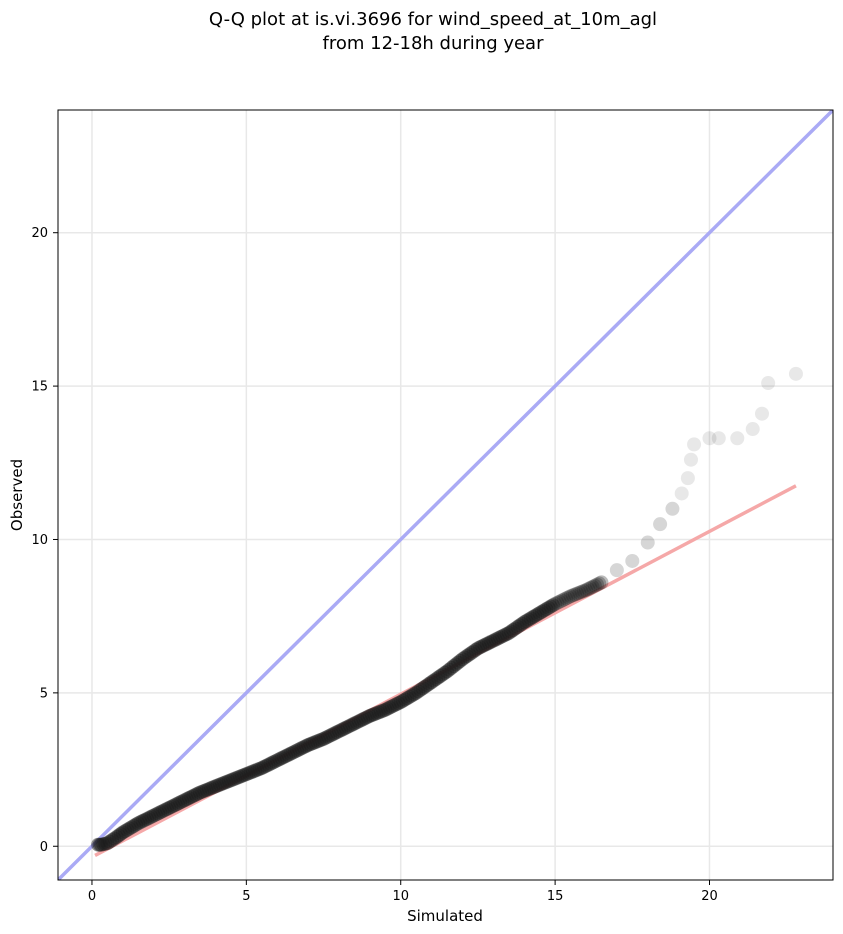  I want to click on x-axis-label: Simulated, so click(445, 916).